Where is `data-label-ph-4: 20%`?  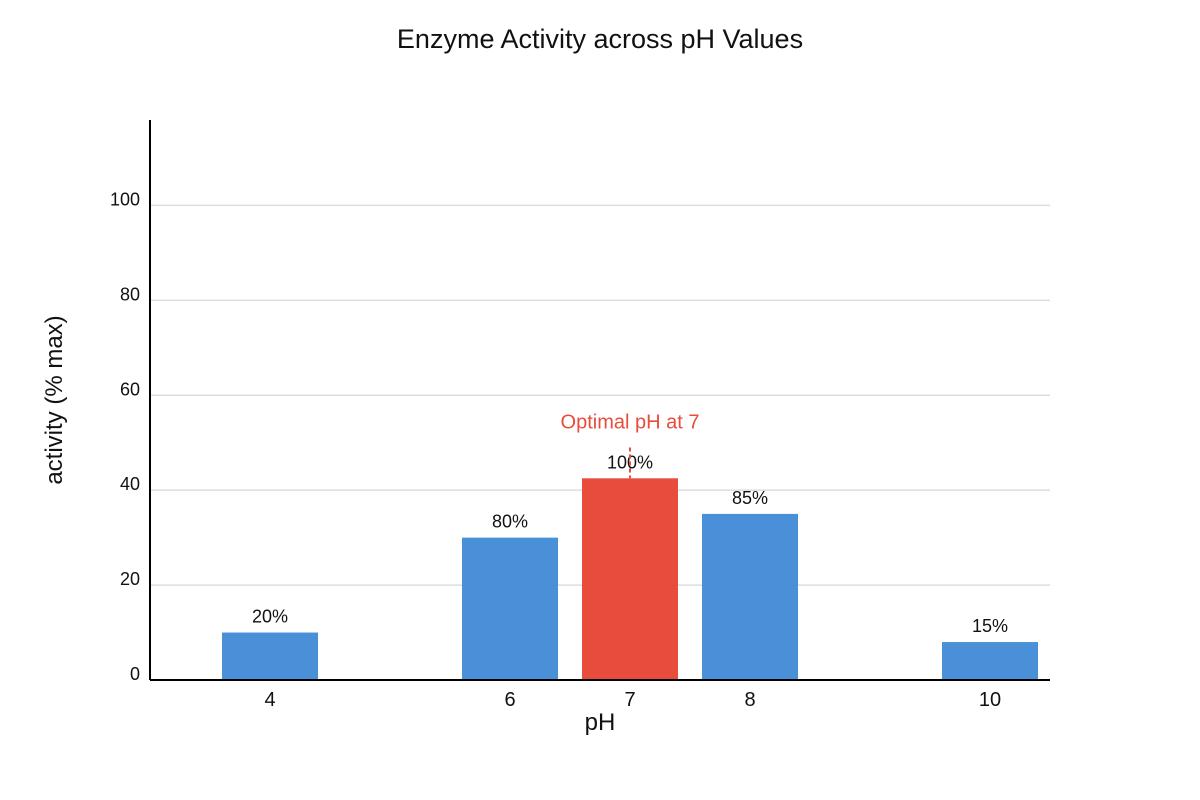 data-label-ph-4: 20% is located at coordinates (270, 617).